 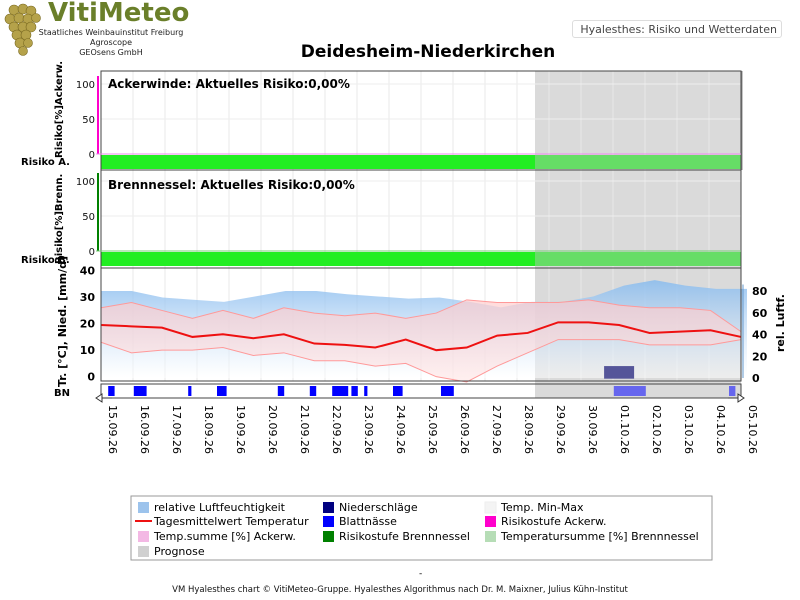 What do you see at coordinates (62, 321) in the screenshot?
I see `weather-ylabel-left: Tr. [°C], Nied. [mm/d]` at bounding box center [62, 321].